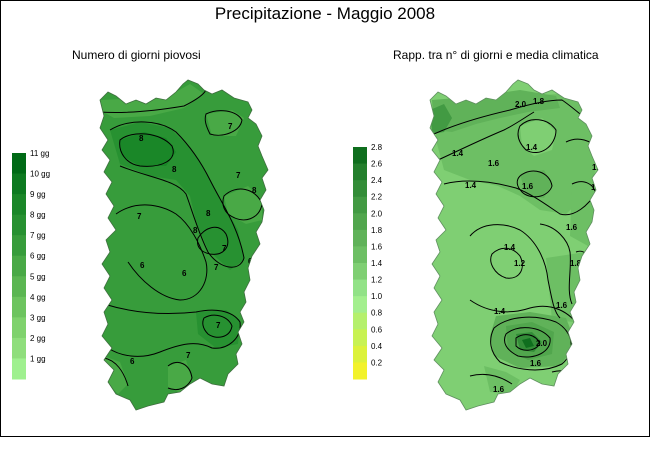  Describe the element at coordinates (528, 343) in the screenshot. I see `right-region-2.8-south-center` at that location.